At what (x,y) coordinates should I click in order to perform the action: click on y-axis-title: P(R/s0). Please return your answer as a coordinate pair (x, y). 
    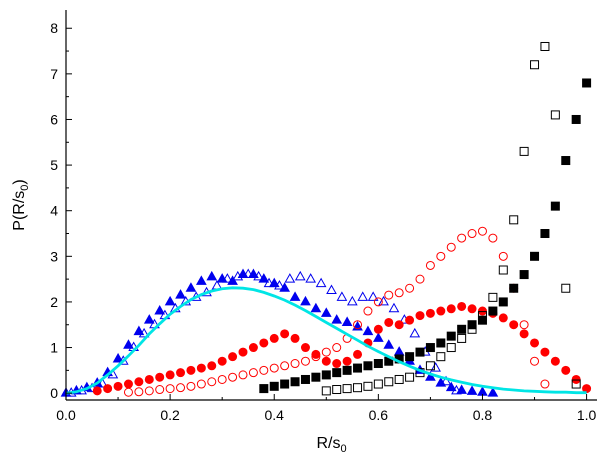
    Looking at the image, I should click on (21, 204).